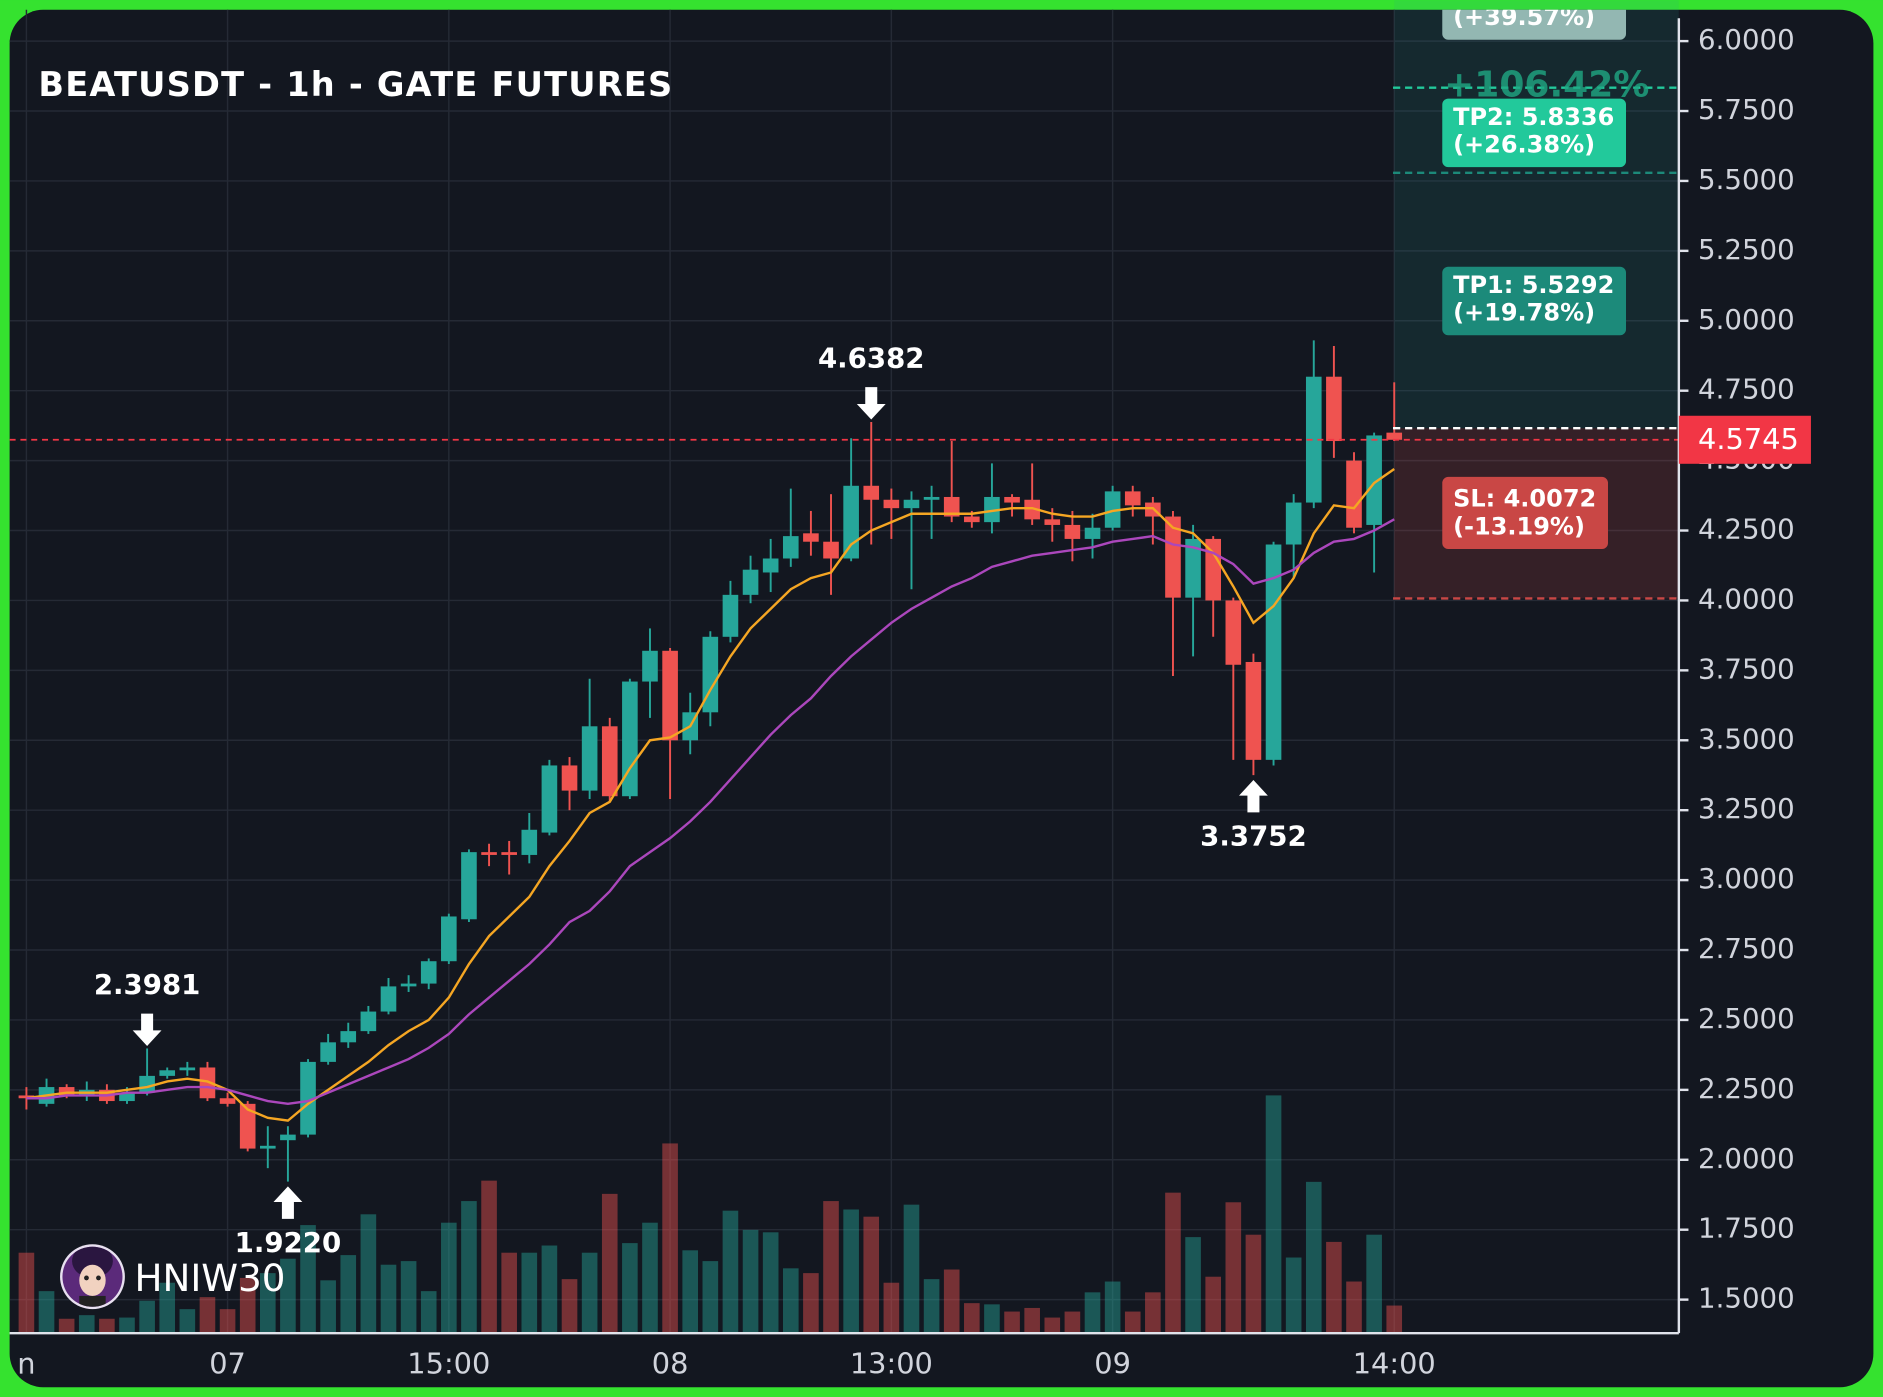 The height and width of the screenshot is (1397, 1883). I want to click on y-tick-label: 3.7500, so click(1746, 668).